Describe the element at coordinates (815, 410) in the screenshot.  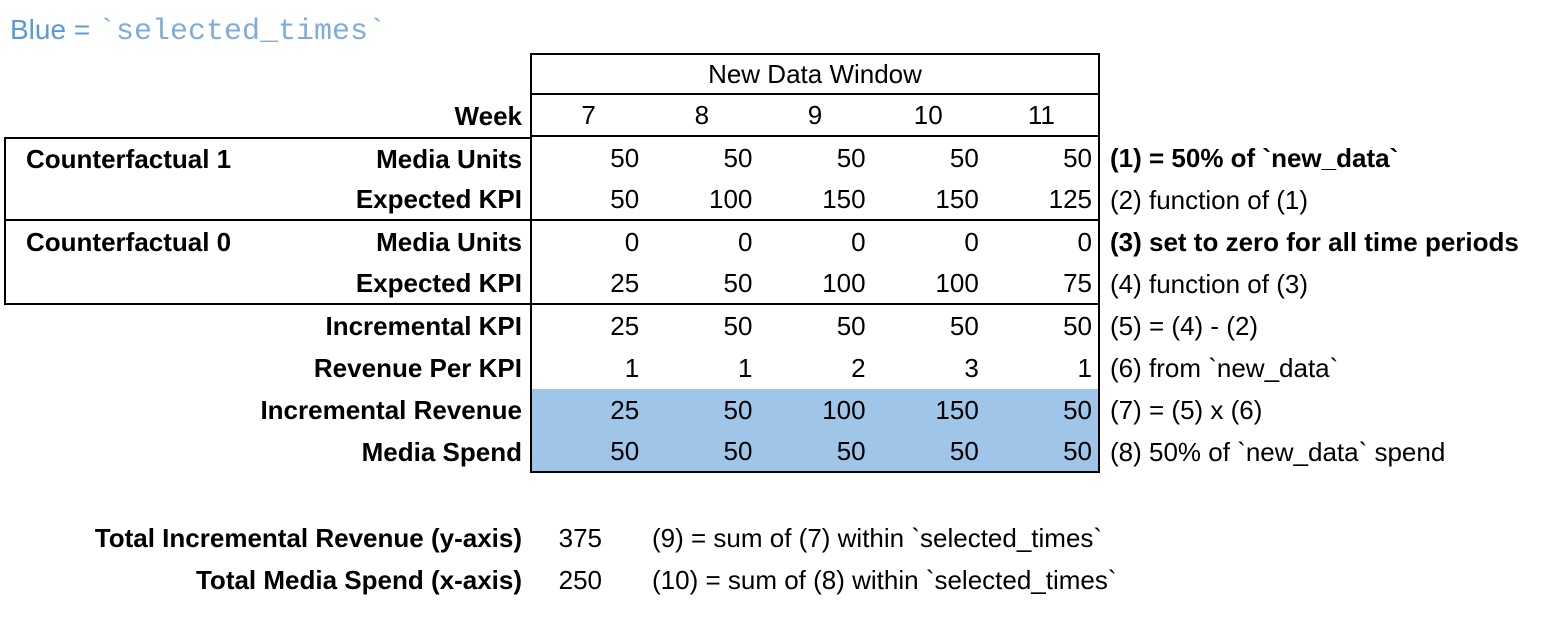
I see `row-data-strip: 25 50 100 150 50` at that location.